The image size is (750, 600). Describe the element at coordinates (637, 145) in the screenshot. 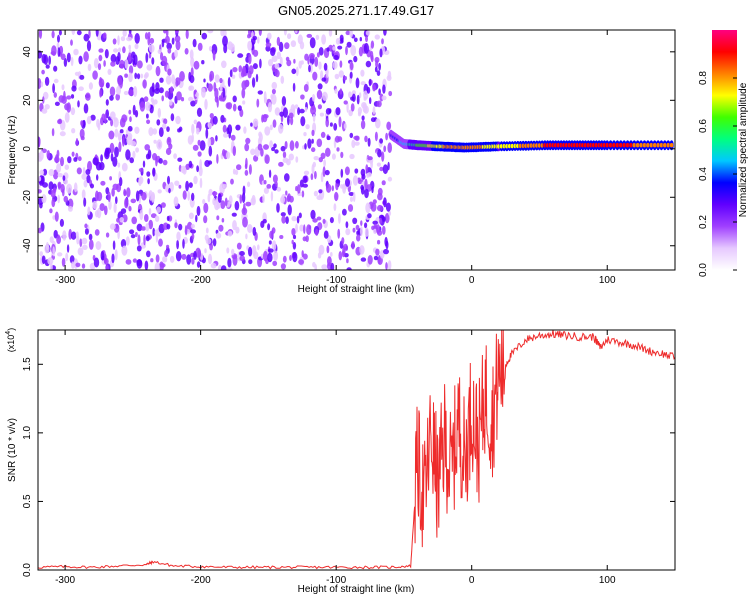

I see `signal-track-point` at that location.